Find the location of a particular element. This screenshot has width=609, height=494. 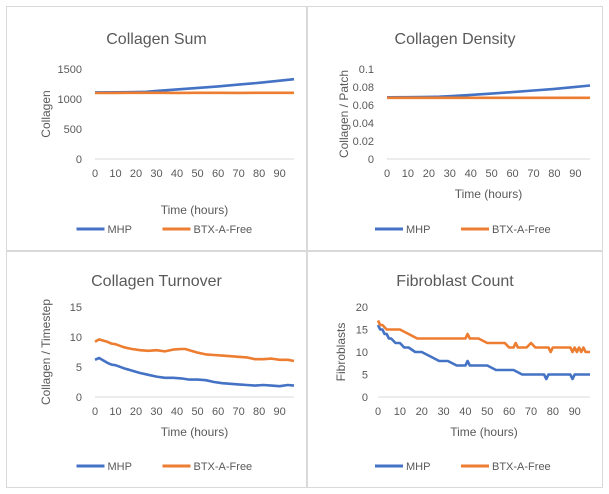

y-tick-label: 20 is located at coordinates (362, 308).